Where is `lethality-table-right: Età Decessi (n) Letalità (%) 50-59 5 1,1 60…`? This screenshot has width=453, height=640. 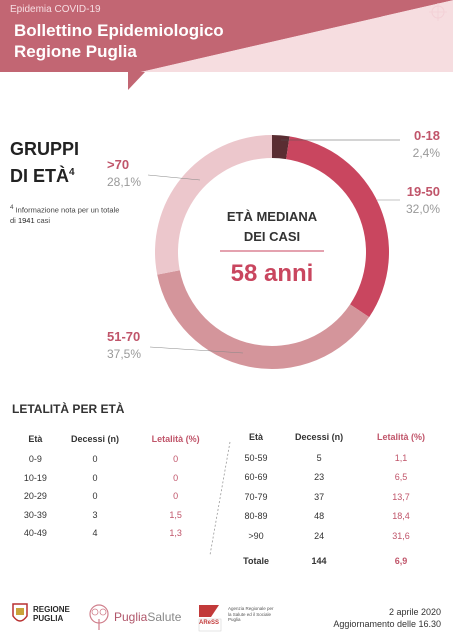
lethality-table-right: Età Decessi (n) Letalità (%) 50-59 5 1,1 60… is located at coordinates (338, 501).